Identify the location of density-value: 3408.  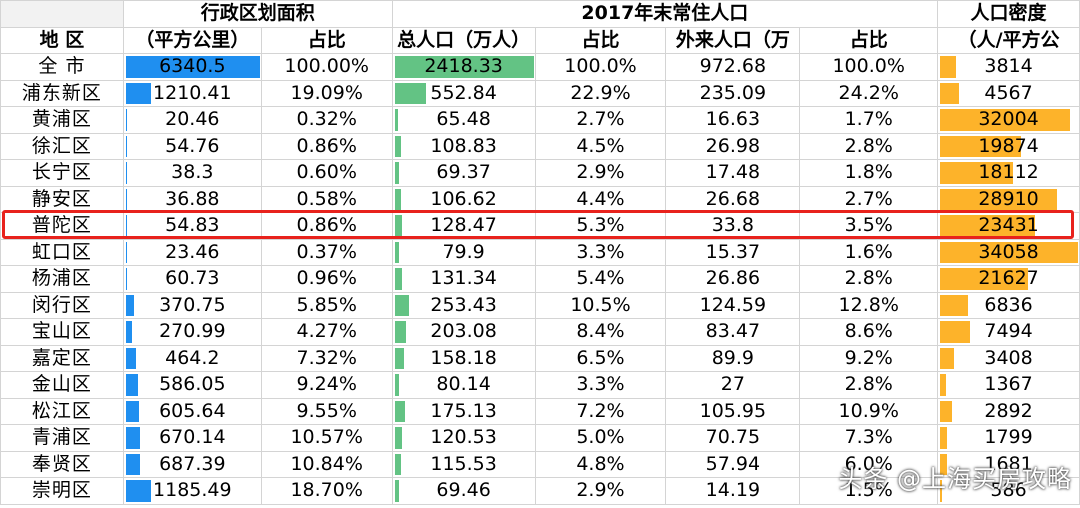
(1008, 357).